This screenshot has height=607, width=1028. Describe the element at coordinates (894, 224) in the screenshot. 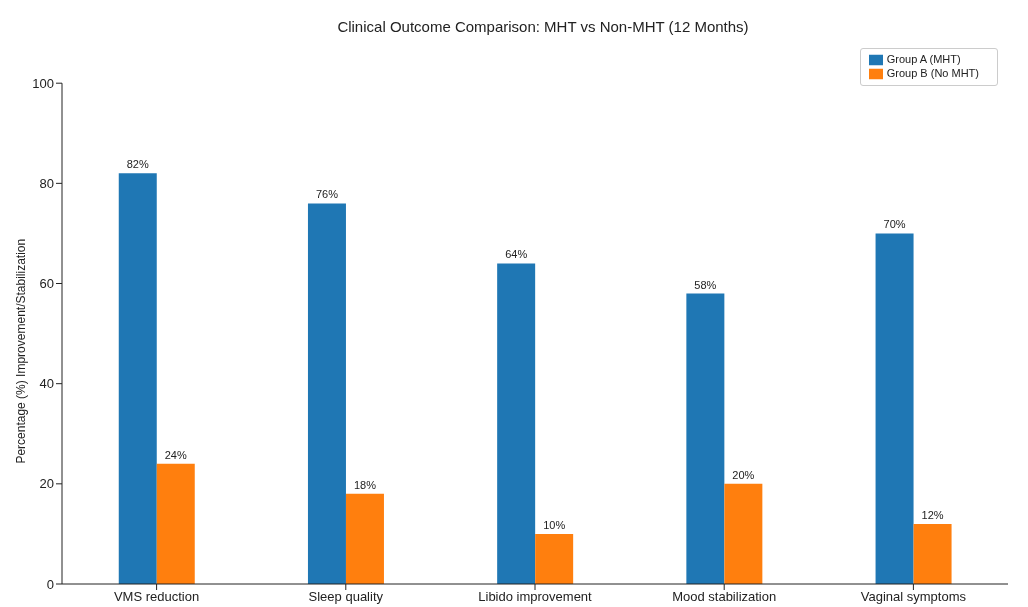

I see `data-label: 70%` at that location.